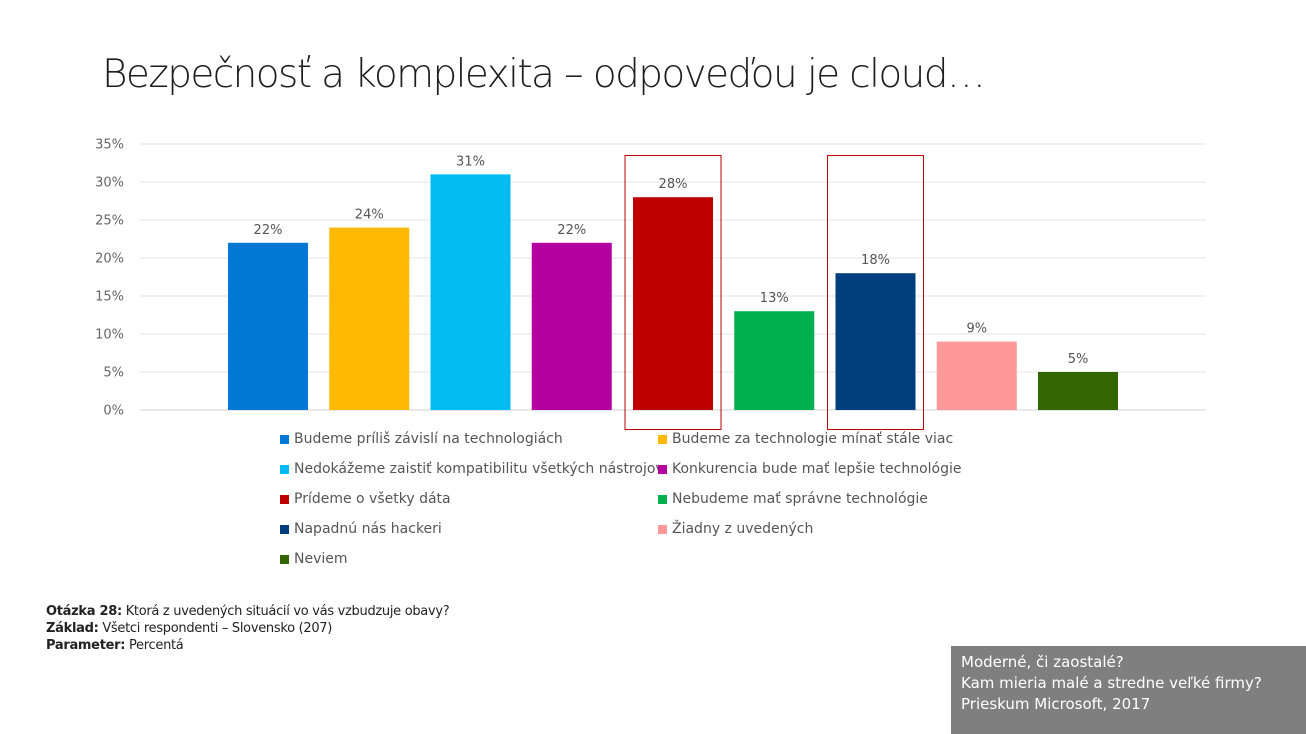 This screenshot has height=734, width=1306. What do you see at coordinates (109, 297) in the screenshot?
I see `y-tick-label: 15%` at bounding box center [109, 297].